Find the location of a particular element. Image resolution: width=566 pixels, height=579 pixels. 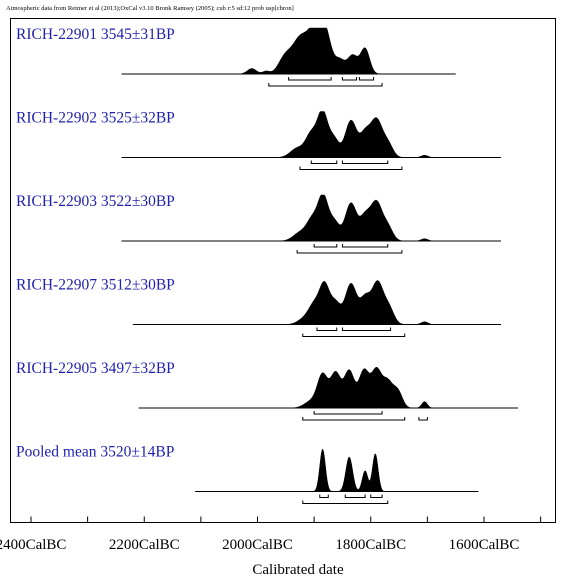

tick-label: 2000CalBC is located at coordinates (257, 545).